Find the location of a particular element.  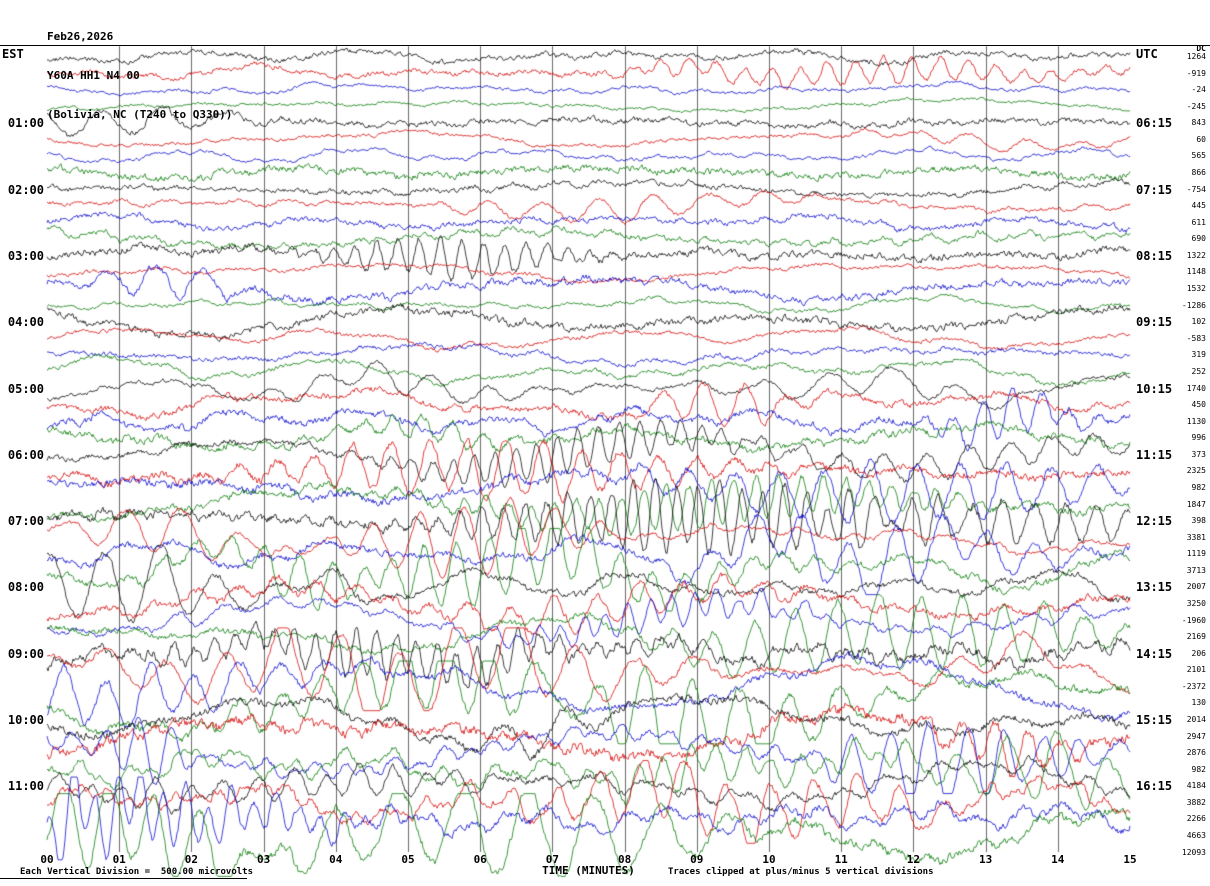

x-tick-label: 09 is located at coordinates (697, 859).